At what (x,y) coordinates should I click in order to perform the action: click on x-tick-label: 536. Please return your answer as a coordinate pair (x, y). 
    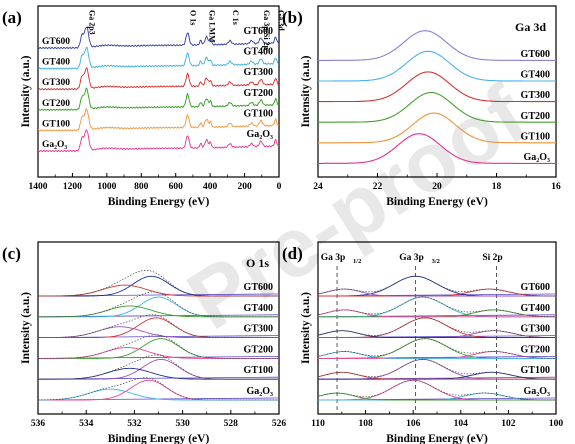
    Looking at the image, I should click on (38, 424).